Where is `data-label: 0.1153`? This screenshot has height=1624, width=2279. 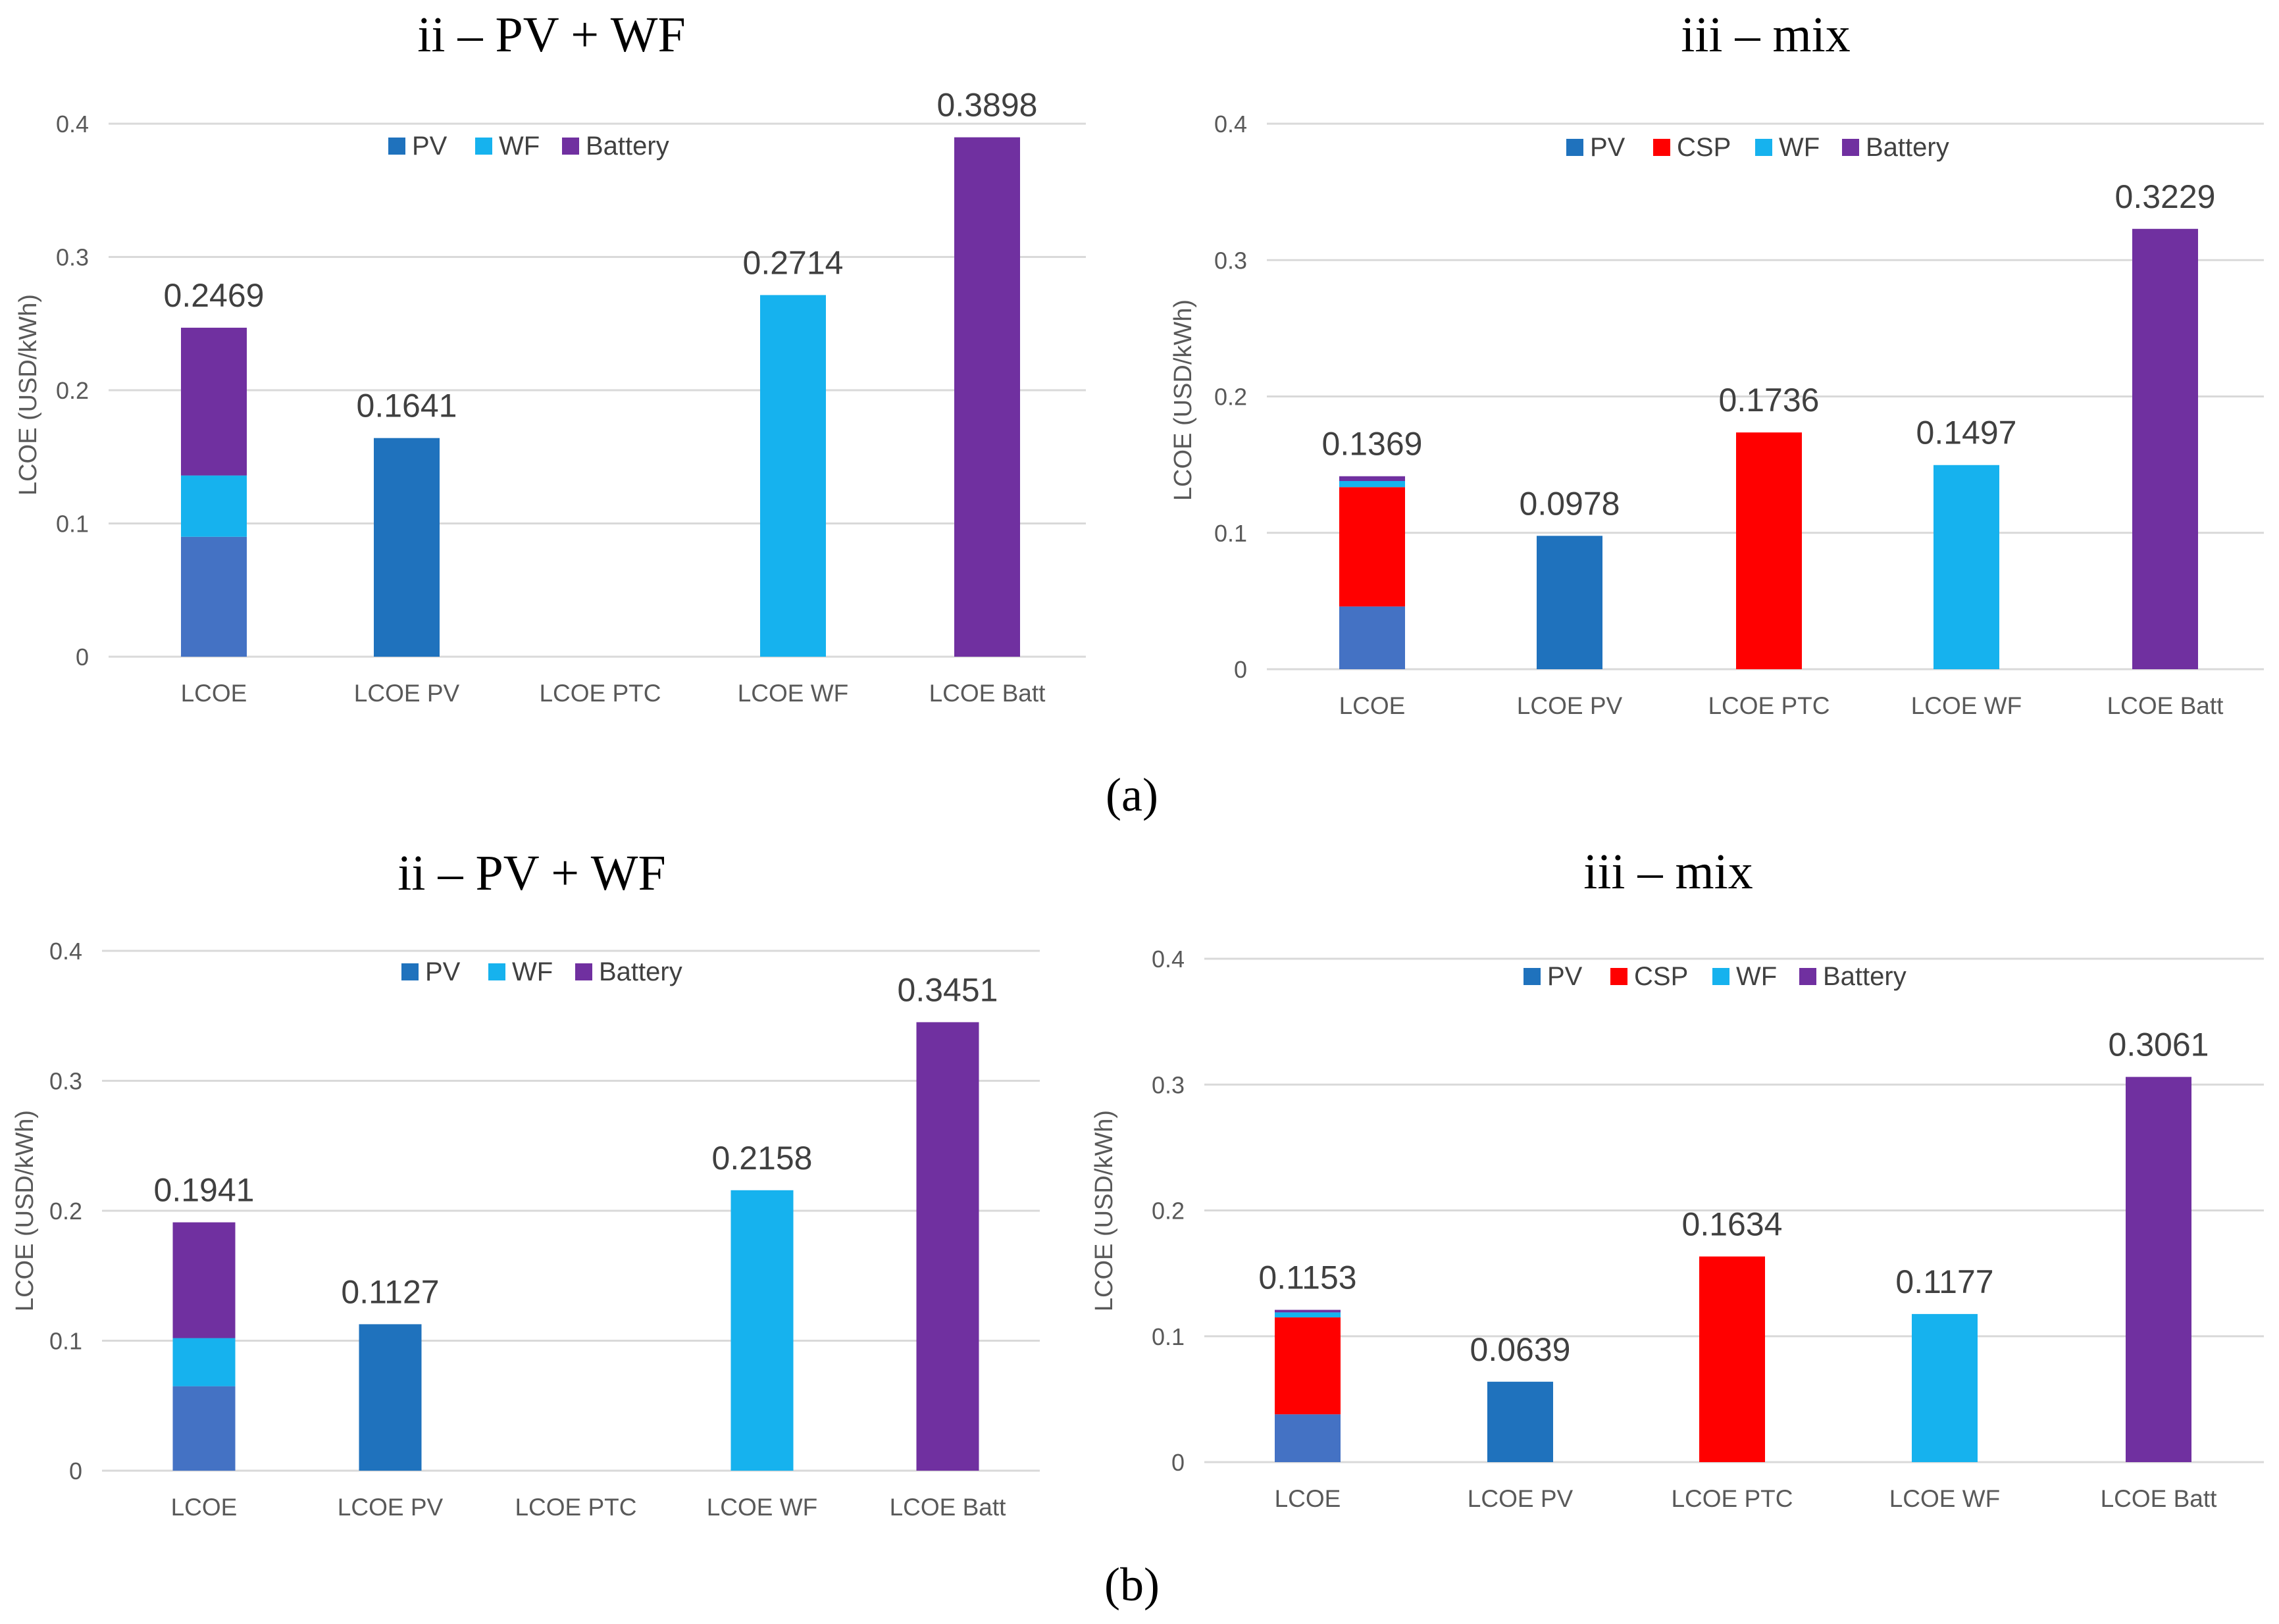
data-label: 0.1153 is located at coordinates (1307, 1277).